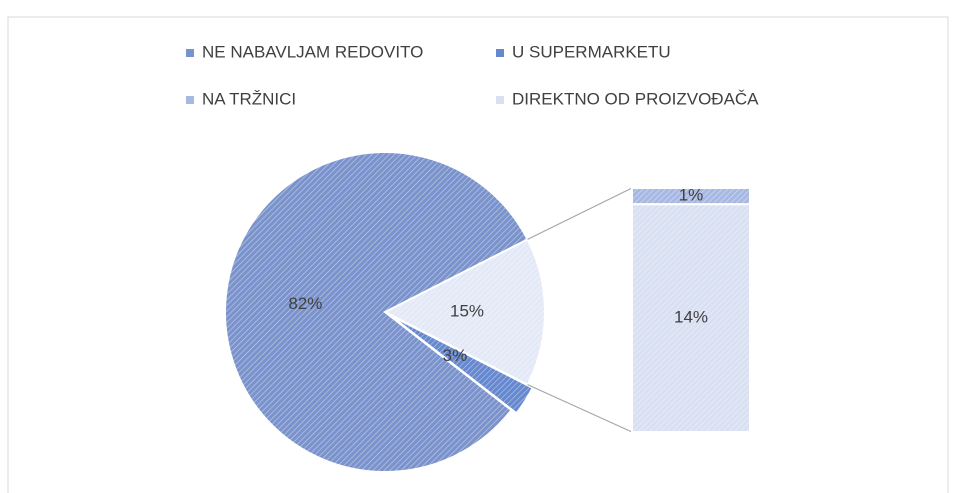  Describe the element at coordinates (312, 51) in the screenshot. I see `legend-label: NE NABAVLJAM REDOVITO` at that location.